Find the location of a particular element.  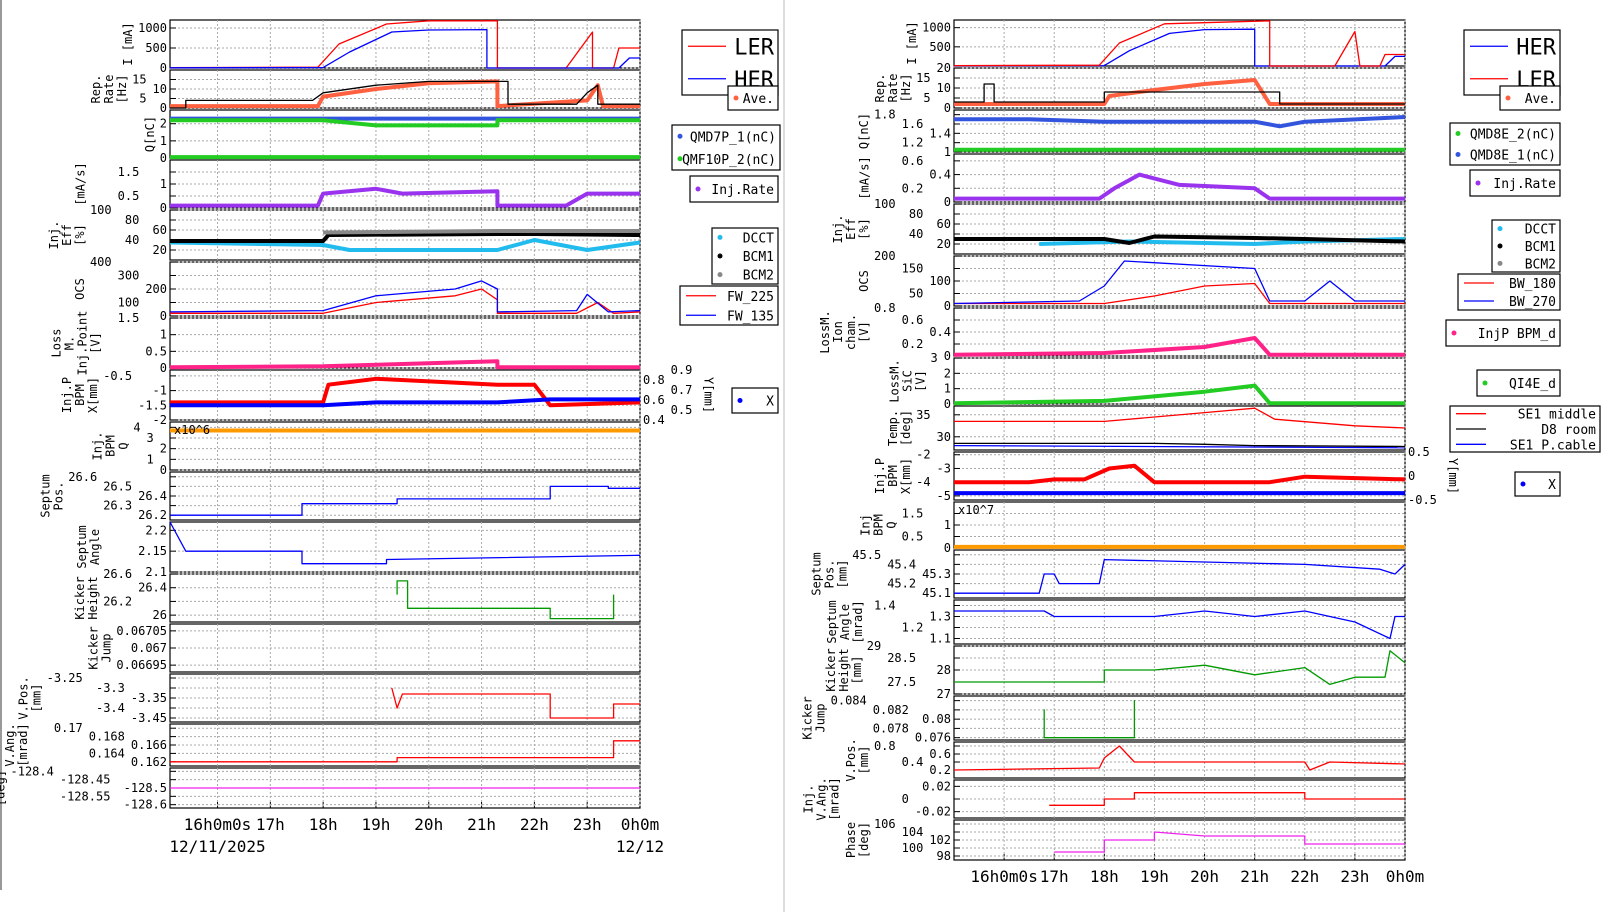

y-tick-label: 27.5 is located at coordinates (901, 682).